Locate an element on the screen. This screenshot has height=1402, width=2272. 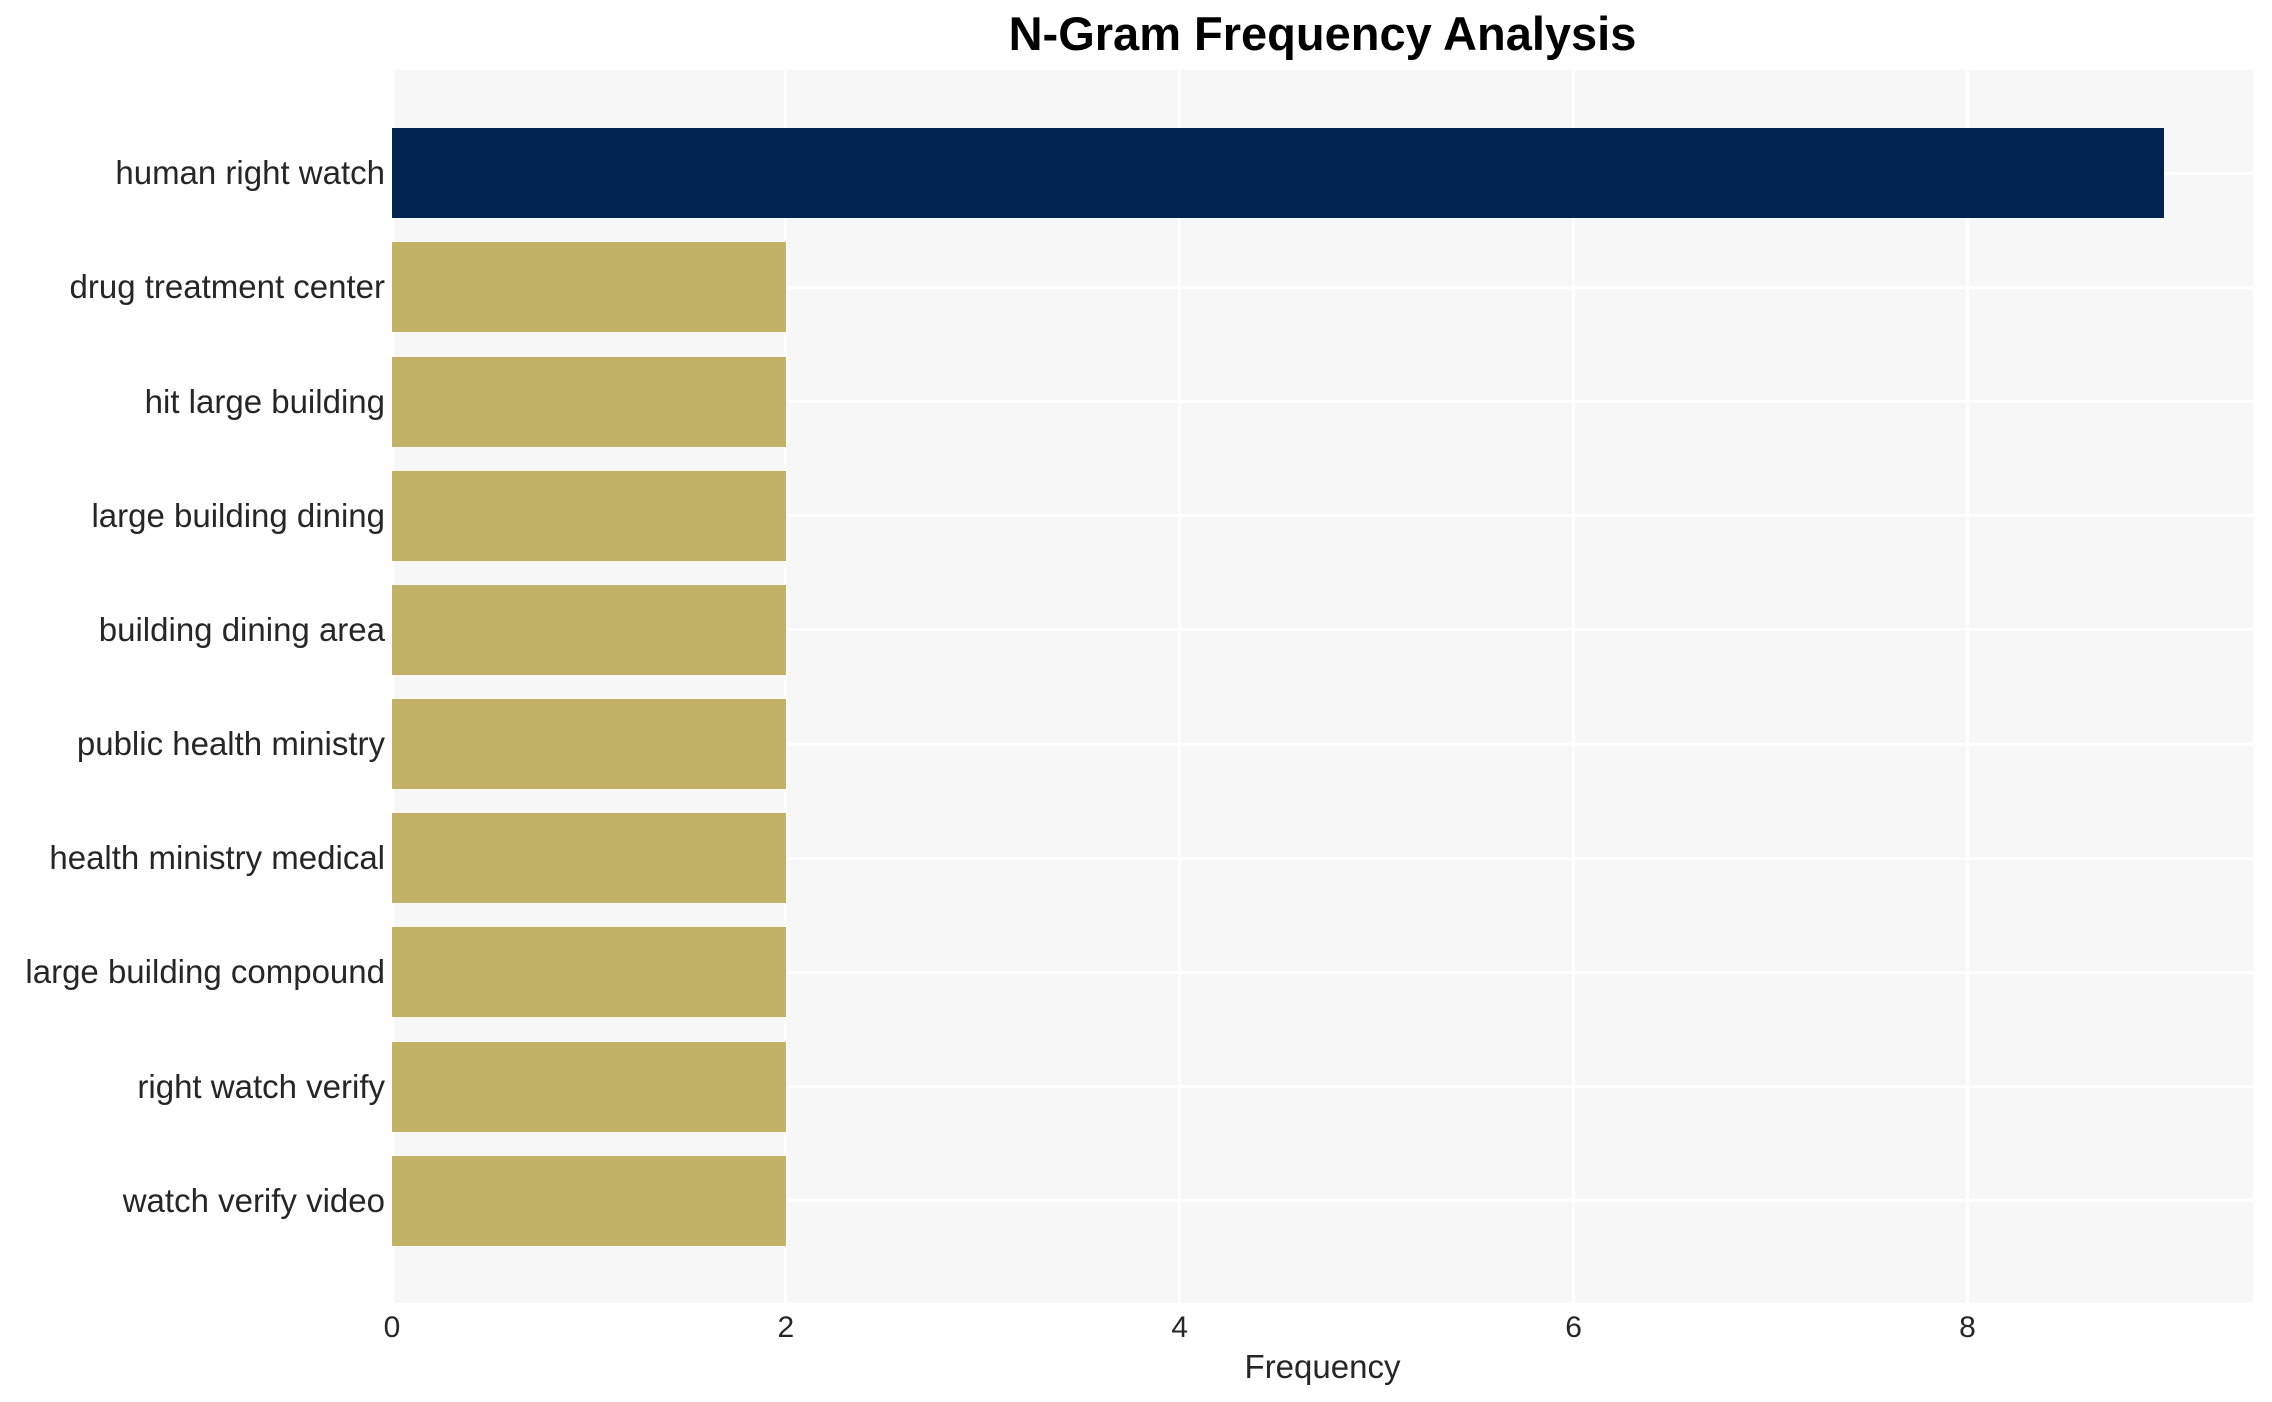
category-label: large building dining is located at coordinates (238, 515).